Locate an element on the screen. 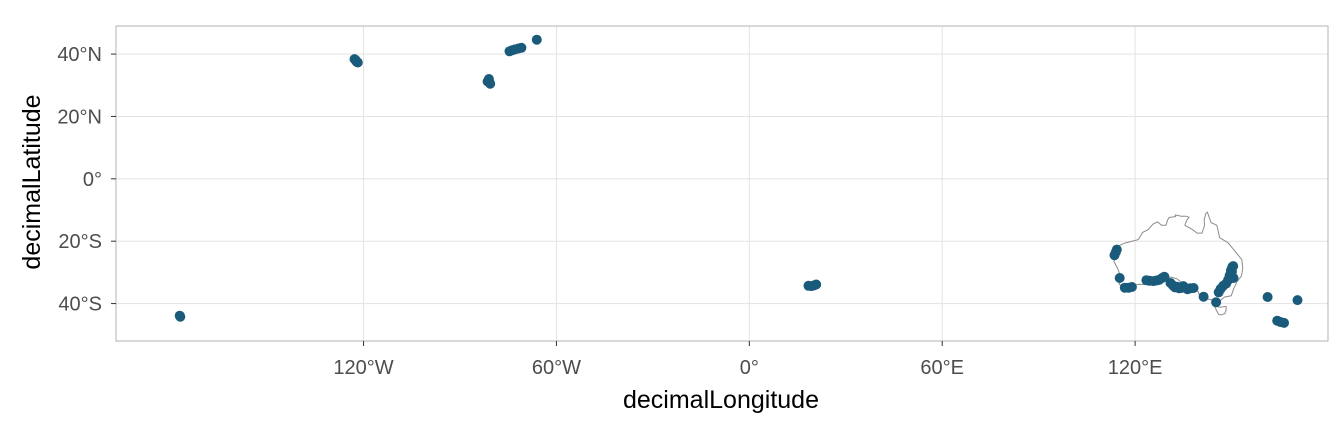 The height and width of the screenshot is (441, 1344). x-tick-label: 120°E is located at coordinates (1135, 368).